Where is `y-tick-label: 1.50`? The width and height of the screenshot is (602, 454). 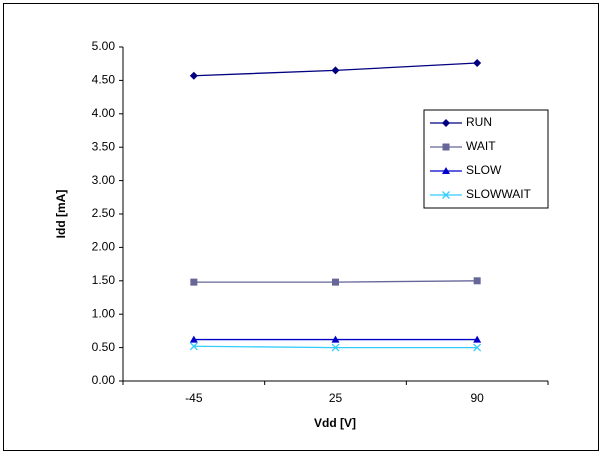 y-tick-label: 1.50 is located at coordinates (104, 280).